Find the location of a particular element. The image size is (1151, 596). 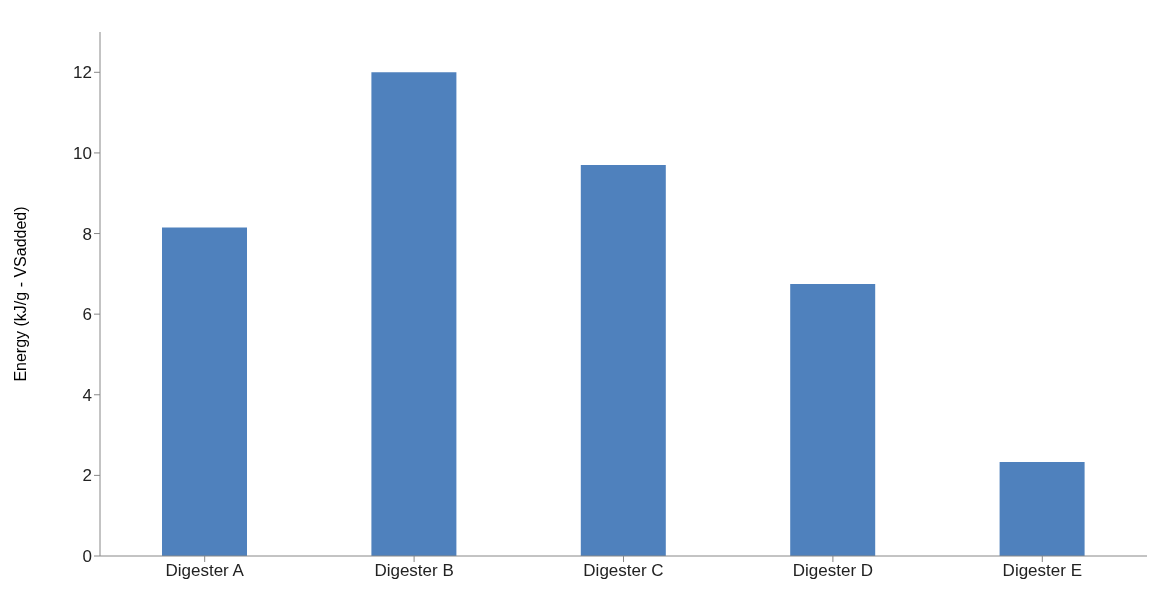

x-tick-label: Digester D is located at coordinates (833, 571).